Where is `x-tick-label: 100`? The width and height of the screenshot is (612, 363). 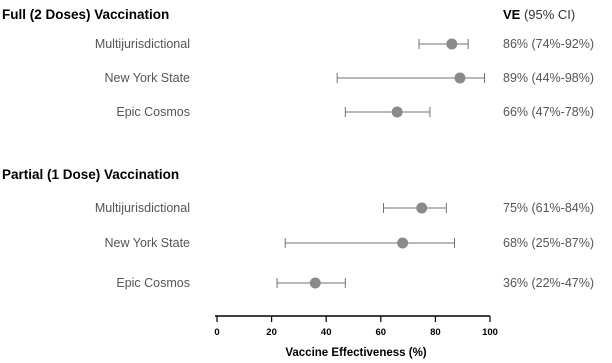
x-tick-label: 100 is located at coordinates (490, 332).